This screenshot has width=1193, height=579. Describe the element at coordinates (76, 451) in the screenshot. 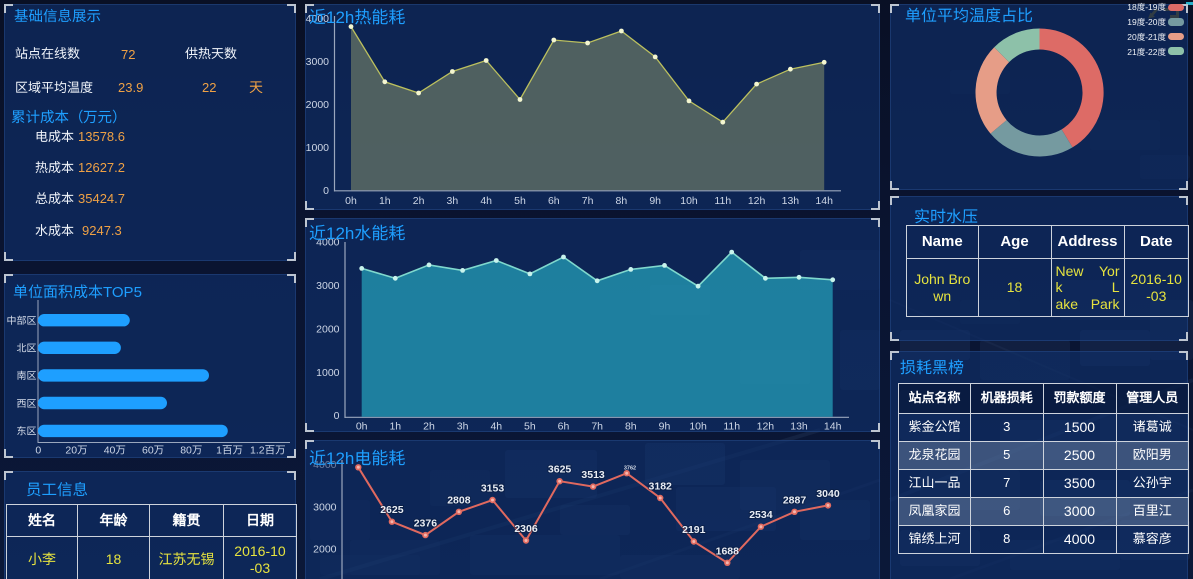

I see `svg-text: 20万` at that location.